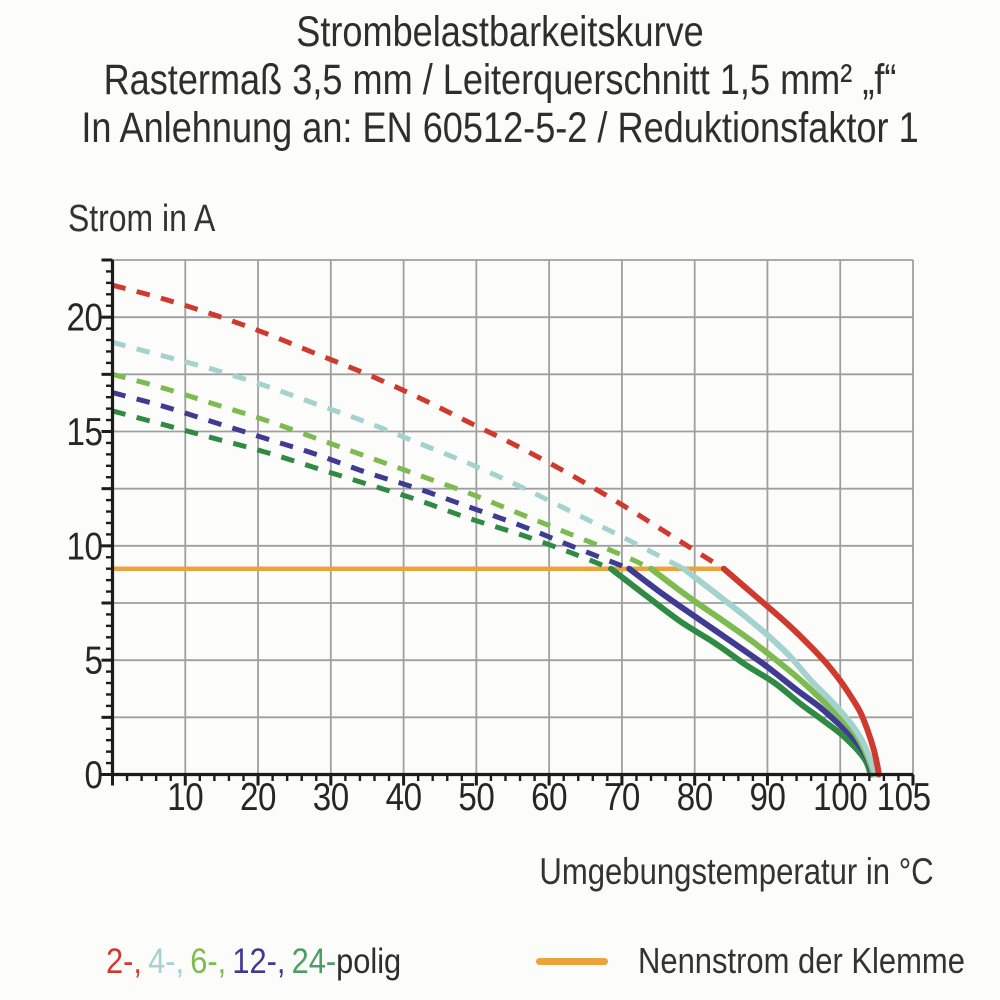 This screenshot has height=1000, width=1000. What do you see at coordinates (801, 671) in the screenshot?
I see `series-2-polig-solid` at bounding box center [801, 671].